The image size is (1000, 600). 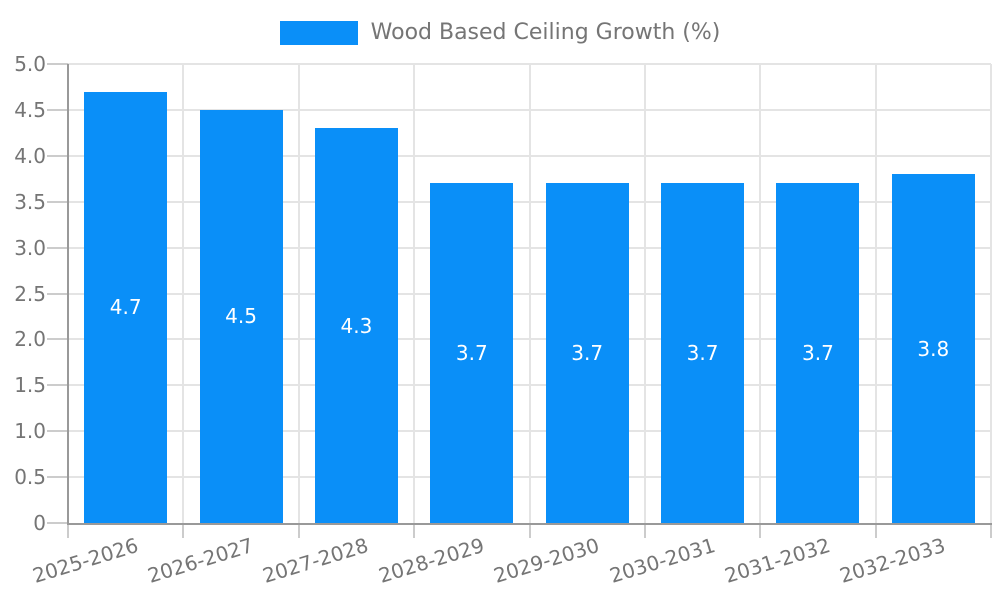 I want to click on y-axis-label: 3.0, so click(x=30, y=247).